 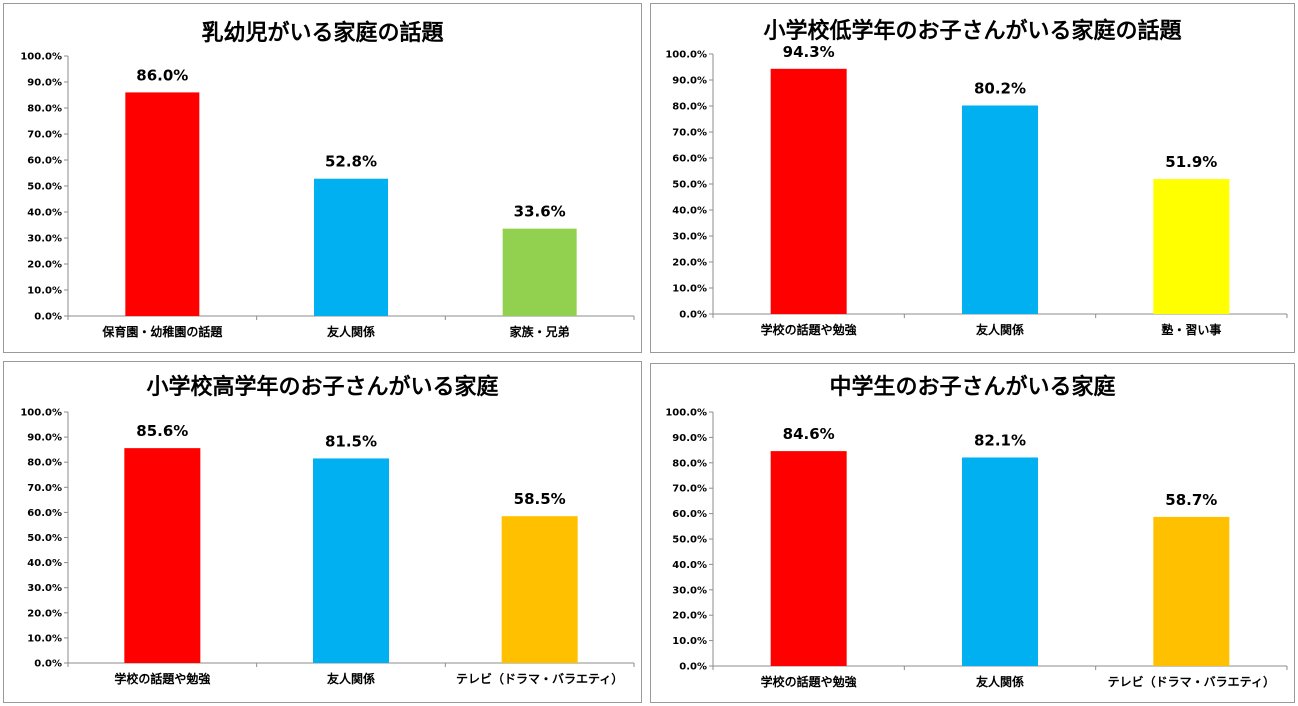 I want to click on category-label: 塾・習い事, so click(x=1191, y=329).